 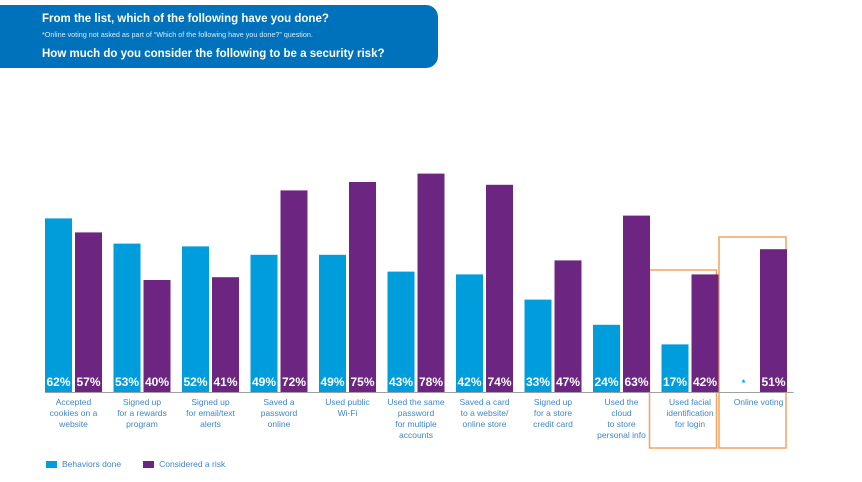 I want to click on data-label: 72%, so click(x=294, y=382).